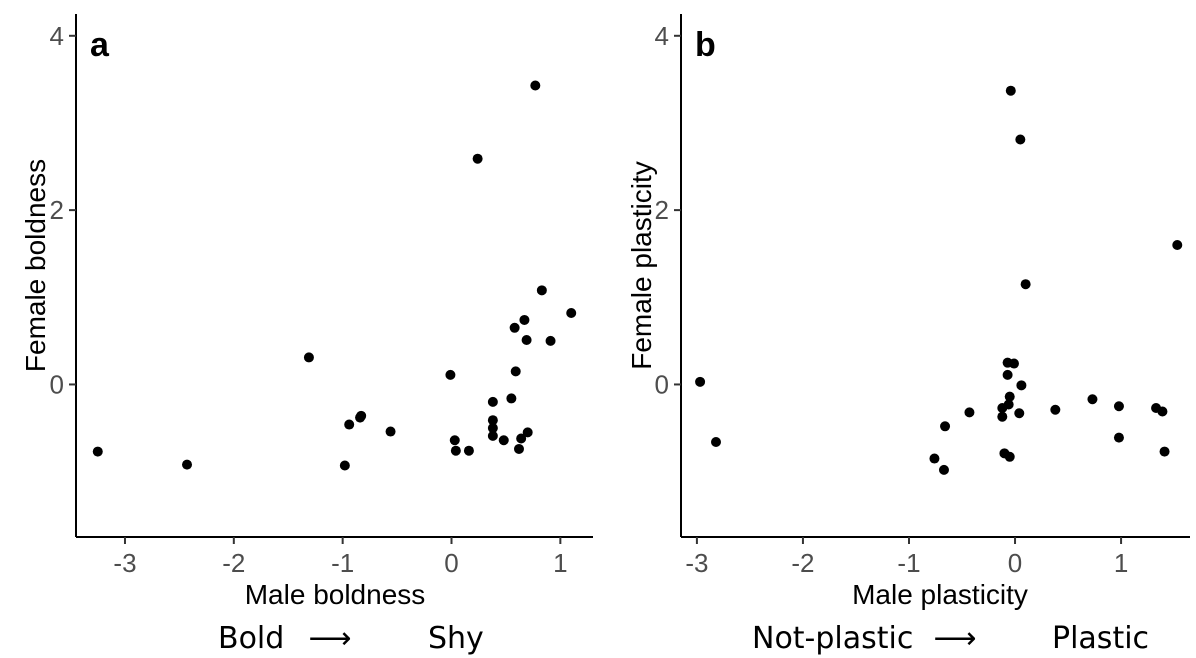 Image resolution: width=1196 pixels, height=658 pixels. I want to click on panel-label: a, so click(100, 45).